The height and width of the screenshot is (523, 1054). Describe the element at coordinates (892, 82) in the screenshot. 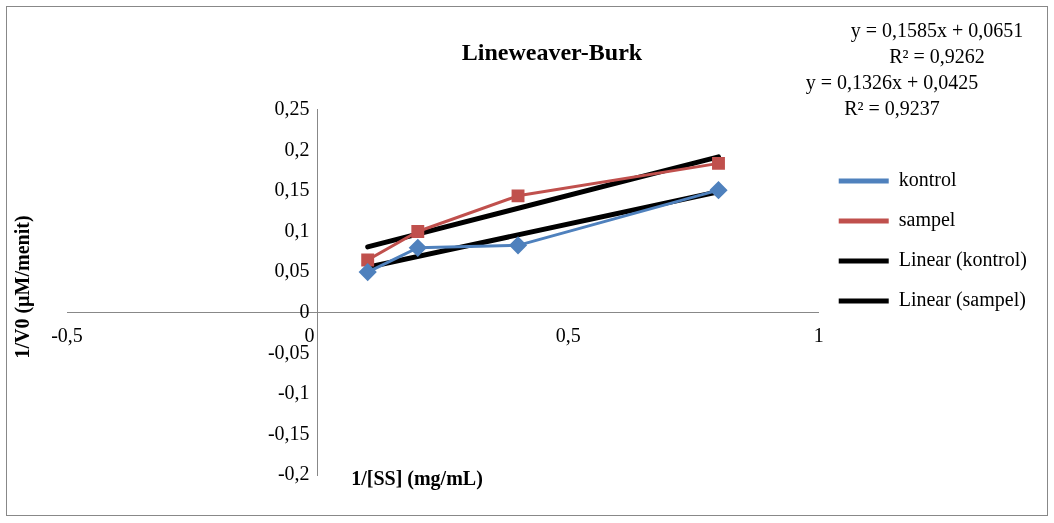

I see `text: y = 0,1326x + 0,0425` at that location.